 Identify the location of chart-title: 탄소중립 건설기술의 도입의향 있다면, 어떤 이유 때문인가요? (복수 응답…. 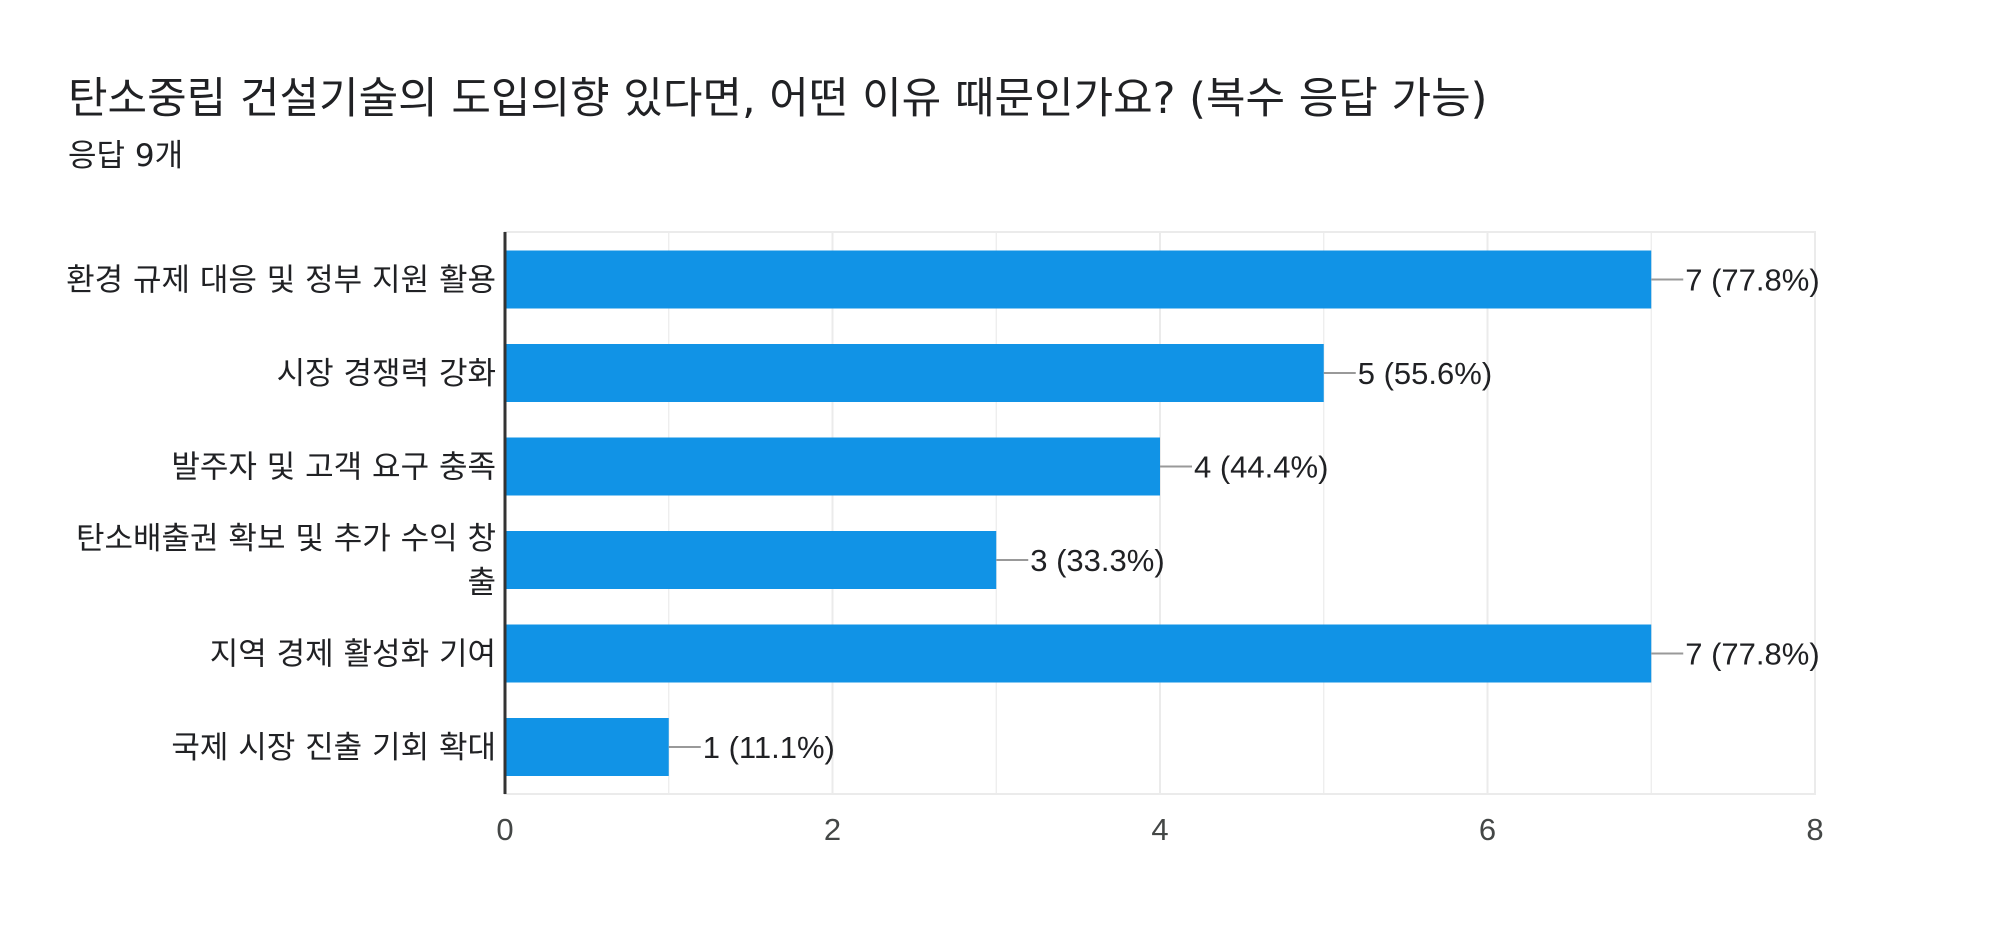
(778, 99).